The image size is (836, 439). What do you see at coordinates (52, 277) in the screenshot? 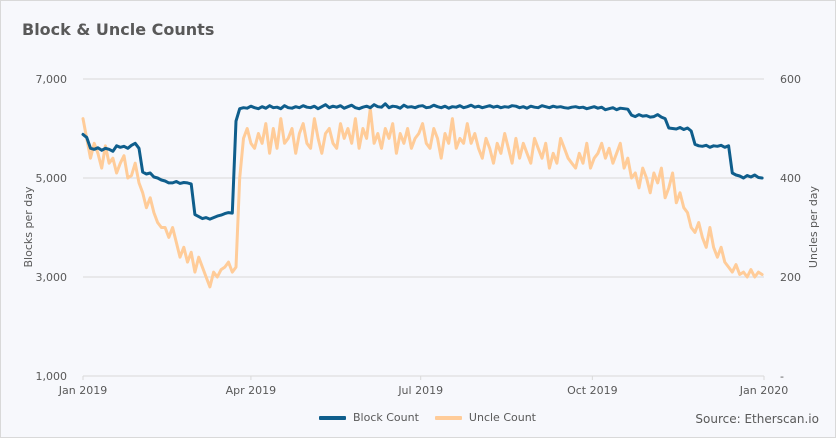
I see `left-tick-label: 3,000` at bounding box center [52, 277].